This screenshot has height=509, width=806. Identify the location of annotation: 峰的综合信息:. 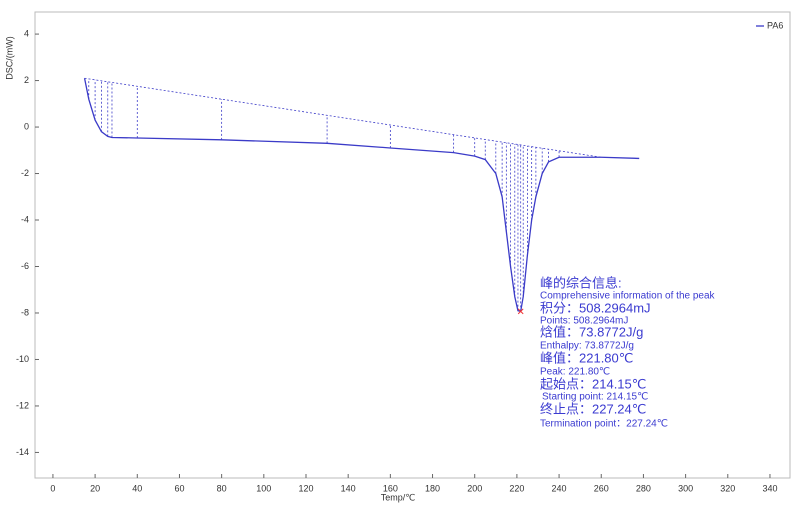
(581, 282).